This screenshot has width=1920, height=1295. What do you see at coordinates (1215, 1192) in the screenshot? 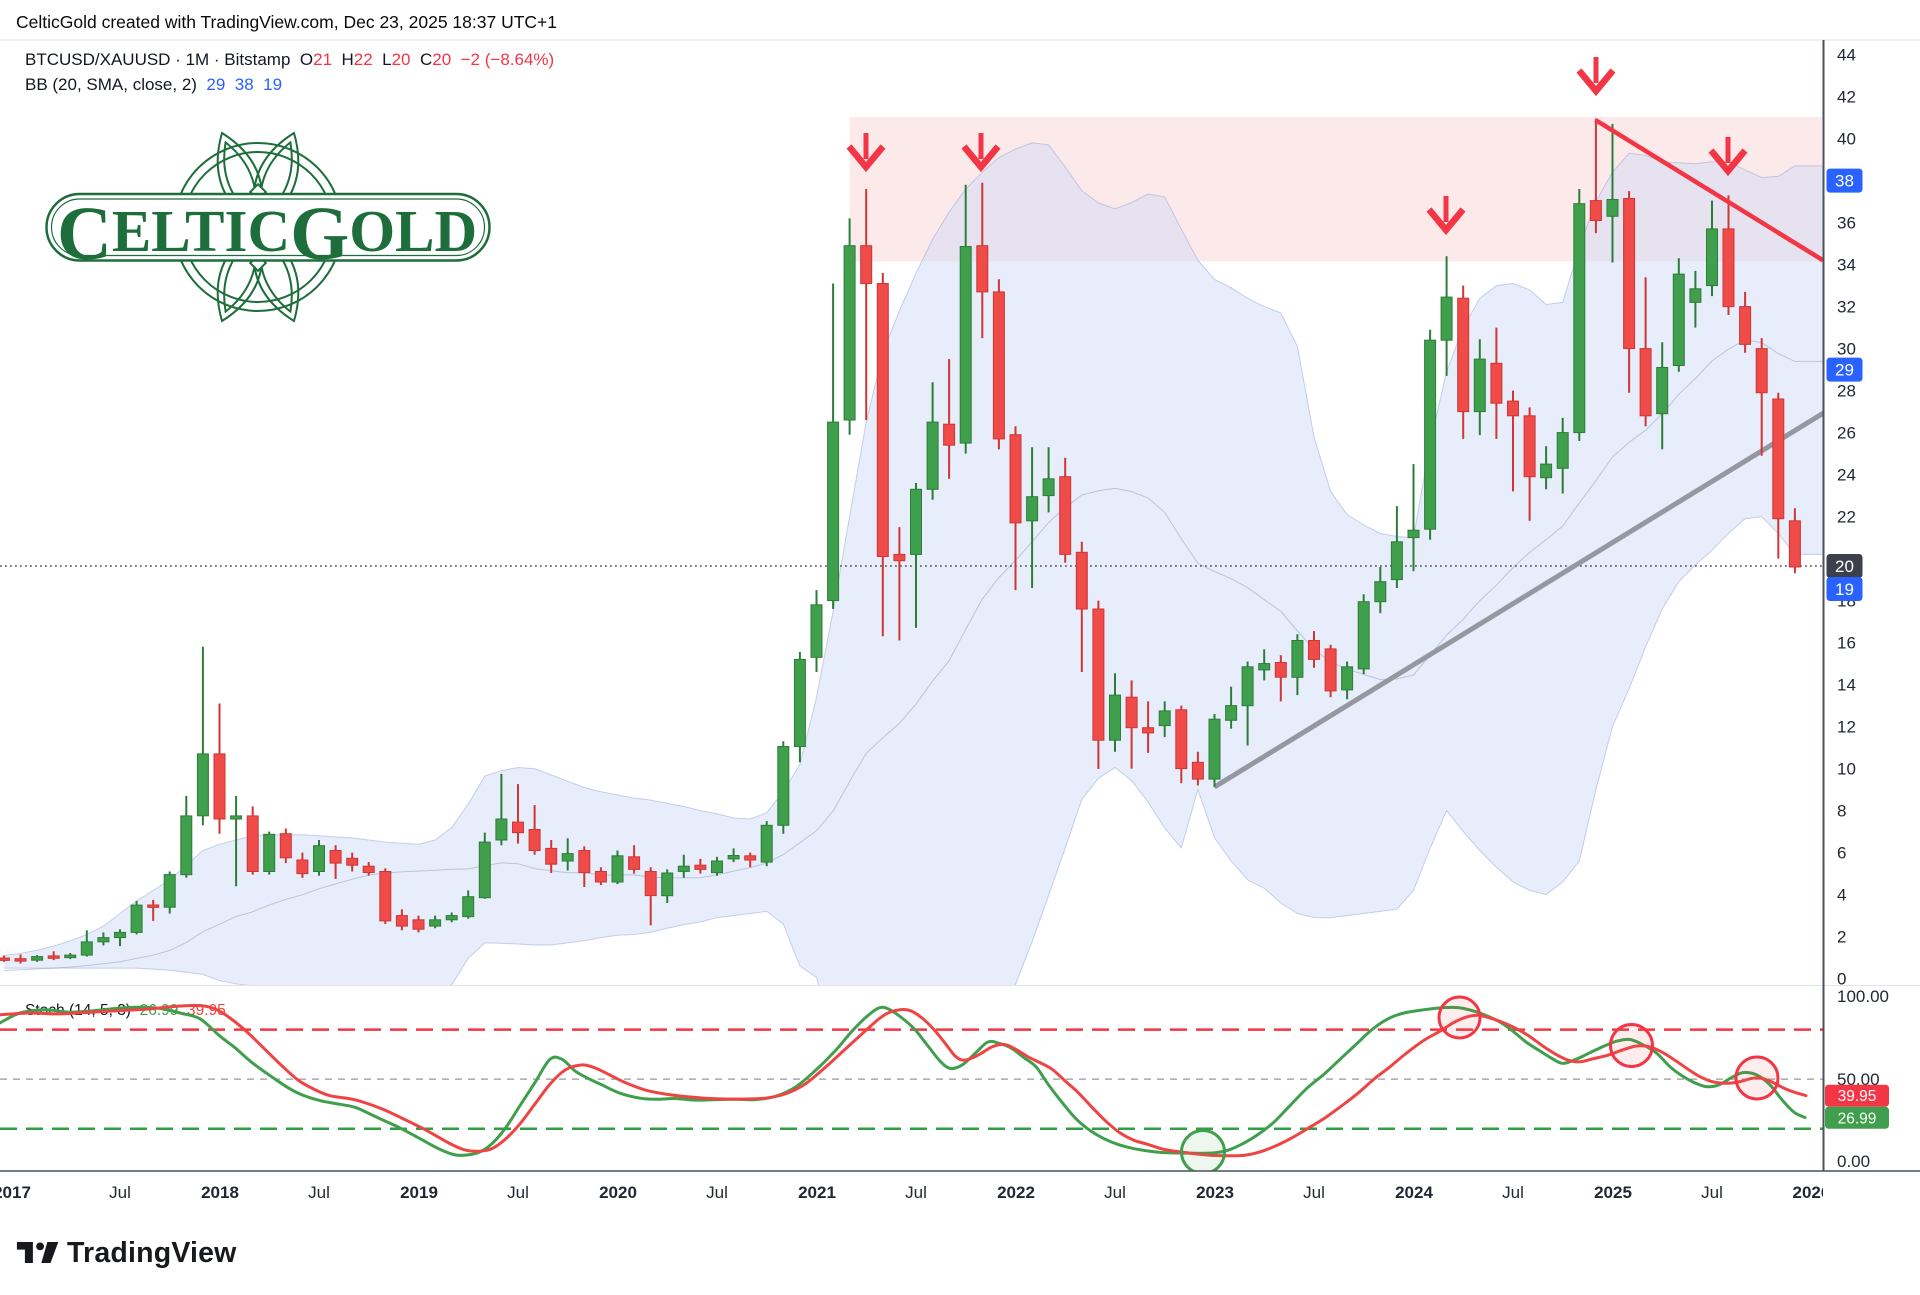
I see `svg-text: 2023` at bounding box center [1215, 1192].